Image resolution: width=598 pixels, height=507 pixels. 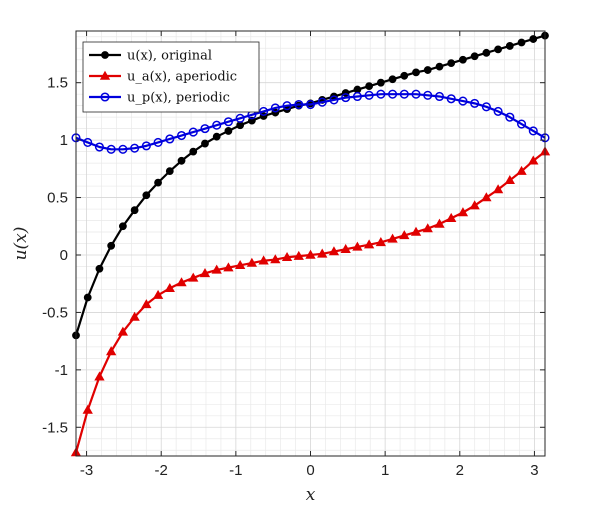 I want to click on legend-item-aperiodic: u_a(x), aperiodic, so click(x=163, y=77).